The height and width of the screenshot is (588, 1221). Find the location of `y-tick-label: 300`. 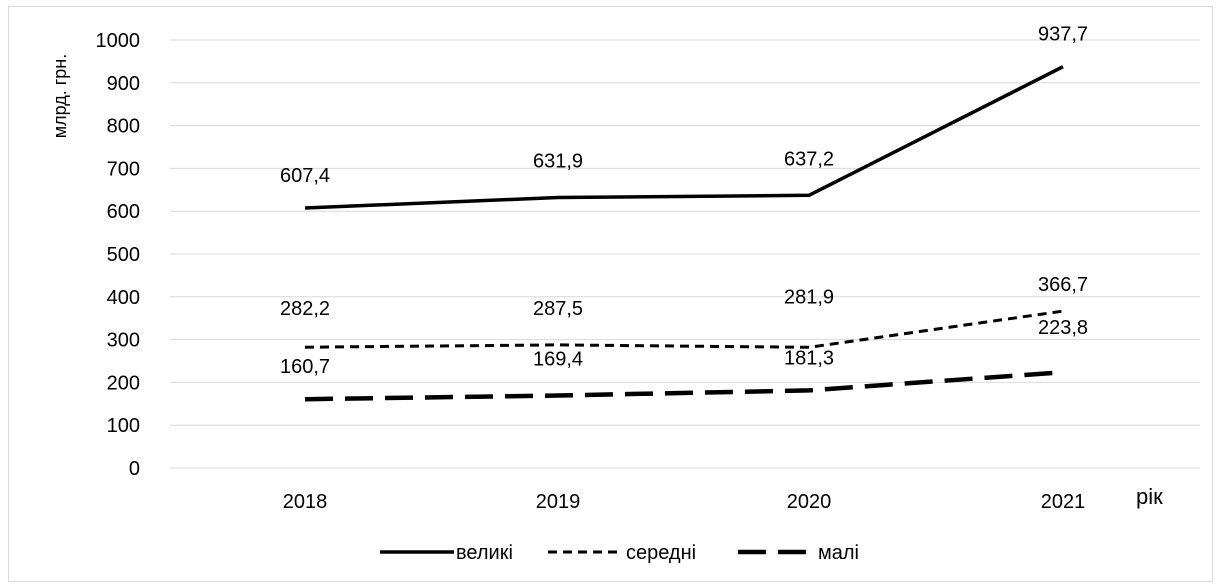

y-tick-label: 300 is located at coordinates (123, 341).